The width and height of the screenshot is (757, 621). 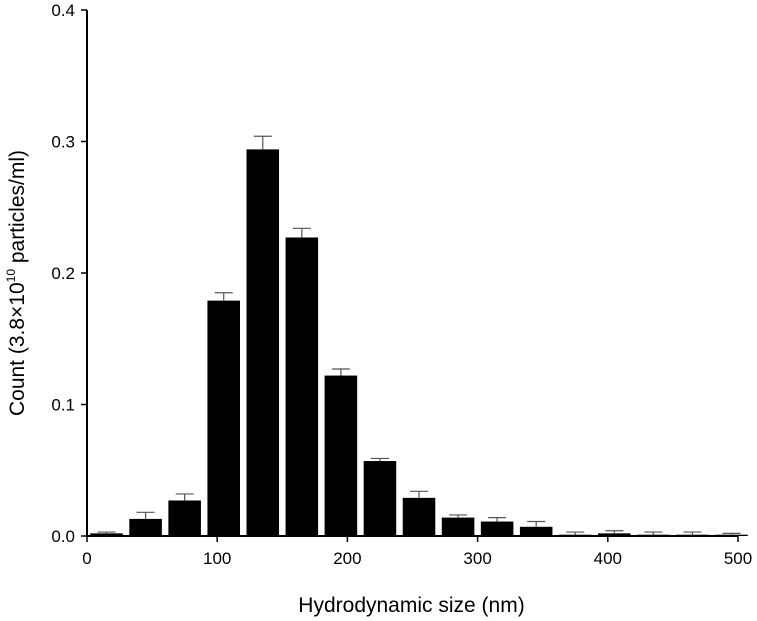 I want to click on y-tick-label: 0.0, so click(x=63, y=536).